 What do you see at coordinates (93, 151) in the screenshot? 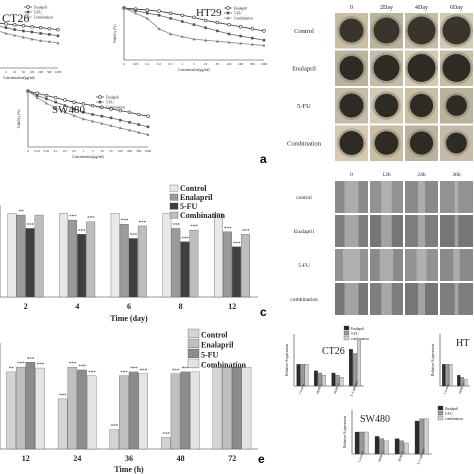
I see `x-tick-label: 5` at bounding box center [93, 151].